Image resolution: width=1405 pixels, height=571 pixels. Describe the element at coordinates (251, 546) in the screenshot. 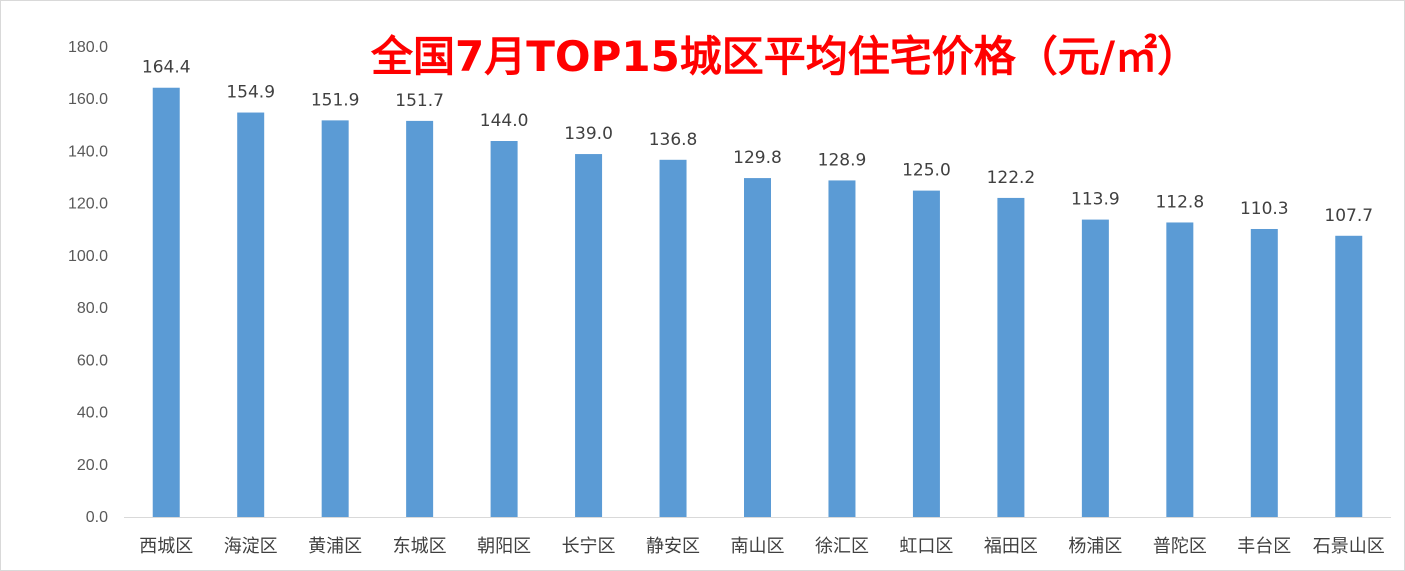

I see `x-tick-label: 海淀区` at that location.